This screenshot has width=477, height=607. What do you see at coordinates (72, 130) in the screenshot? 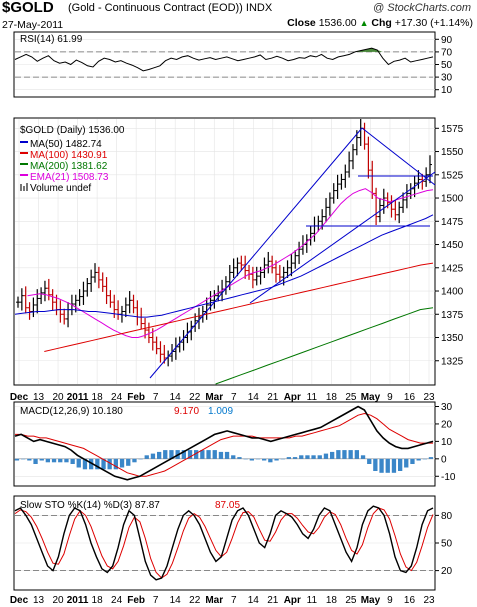
I see `price-title: $GOLD (Daily) 1536.00` at bounding box center [72, 130].